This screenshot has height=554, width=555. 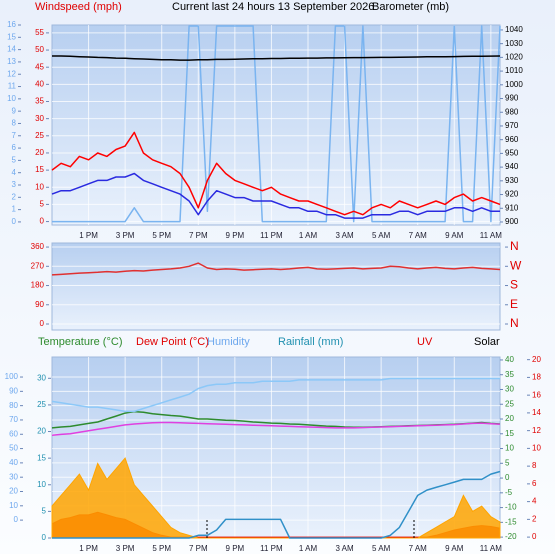 What do you see at coordinates (418, 548) in the screenshot?
I see `x-tick-label: 7 AM` at bounding box center [418, 548].